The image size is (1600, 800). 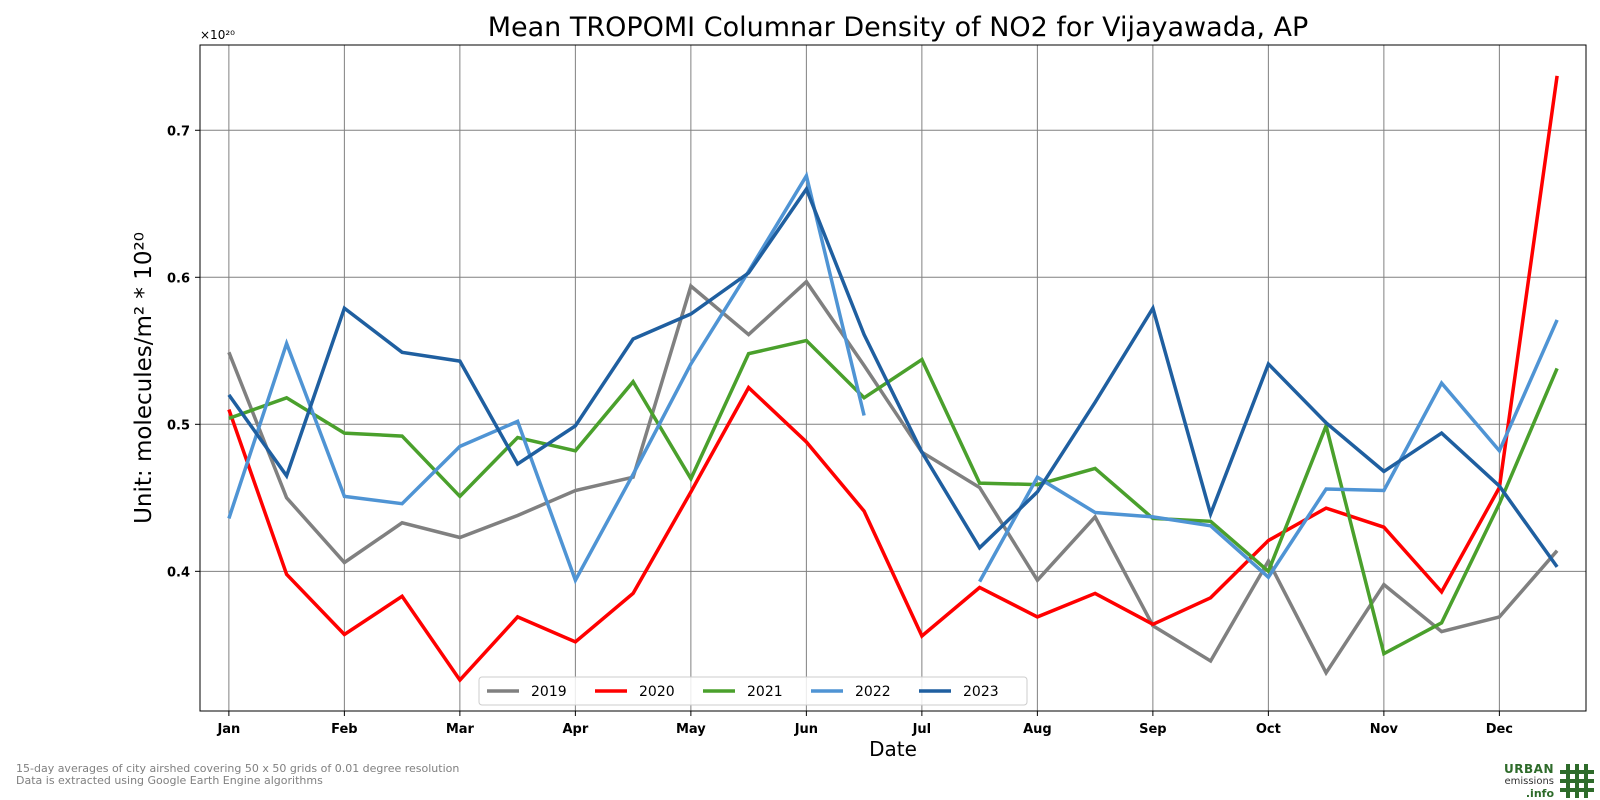 I want to click on y-axis-label: Unit: molecules/m² * 10²⁰, so click(x=144, y=378).